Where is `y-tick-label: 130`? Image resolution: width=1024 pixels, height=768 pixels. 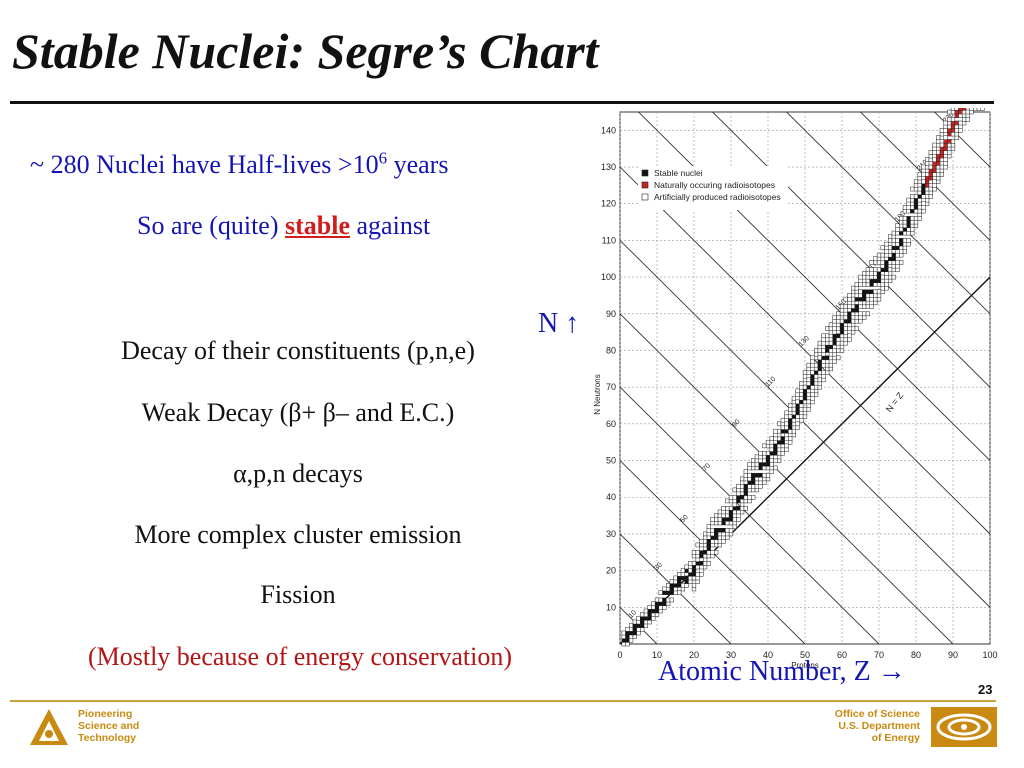 y-tick-label: 130 is located at coordinates (608, 167).